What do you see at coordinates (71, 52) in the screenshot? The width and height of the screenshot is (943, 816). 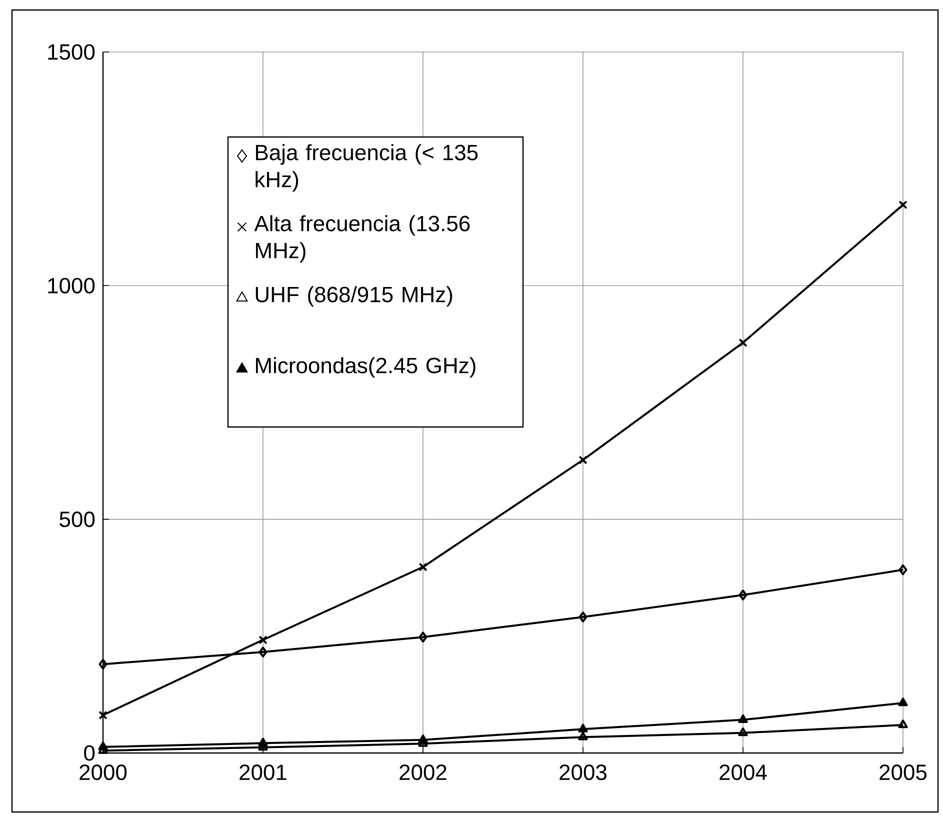 I see `y-tick-label: 1500` at bounding box center [71, 52].